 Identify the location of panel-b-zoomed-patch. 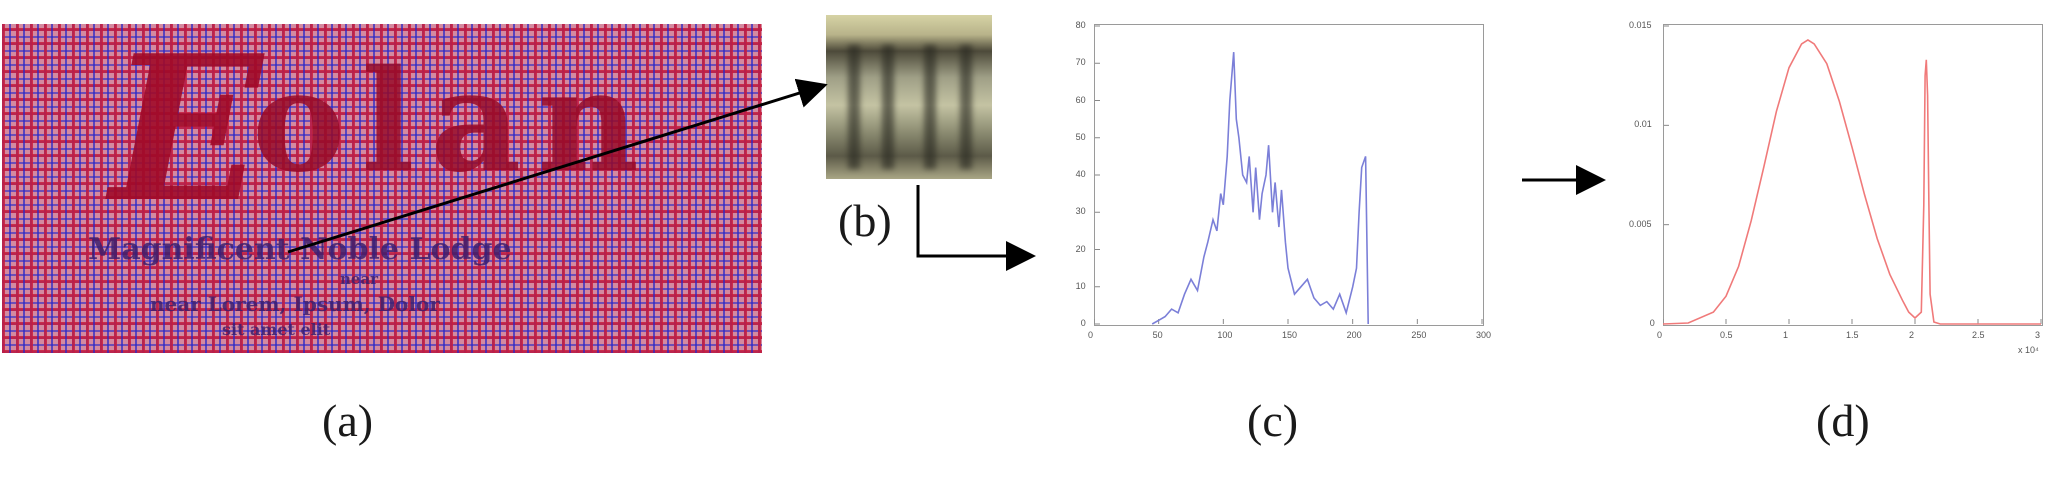
(909, 97).